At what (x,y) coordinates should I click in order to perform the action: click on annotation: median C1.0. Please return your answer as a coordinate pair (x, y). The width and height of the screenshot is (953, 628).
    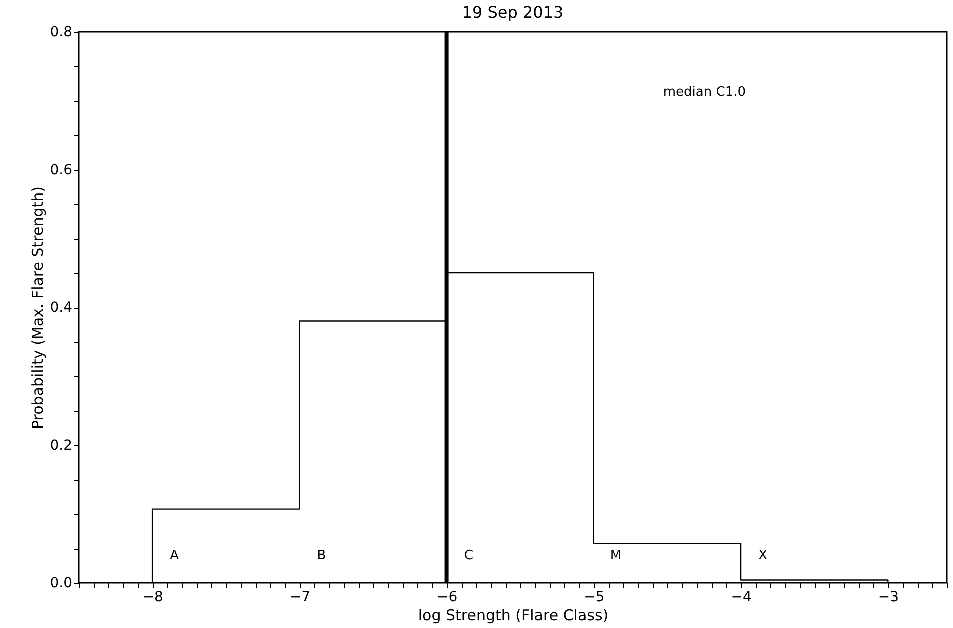
    Looking at the image, I should click on (704, 92).